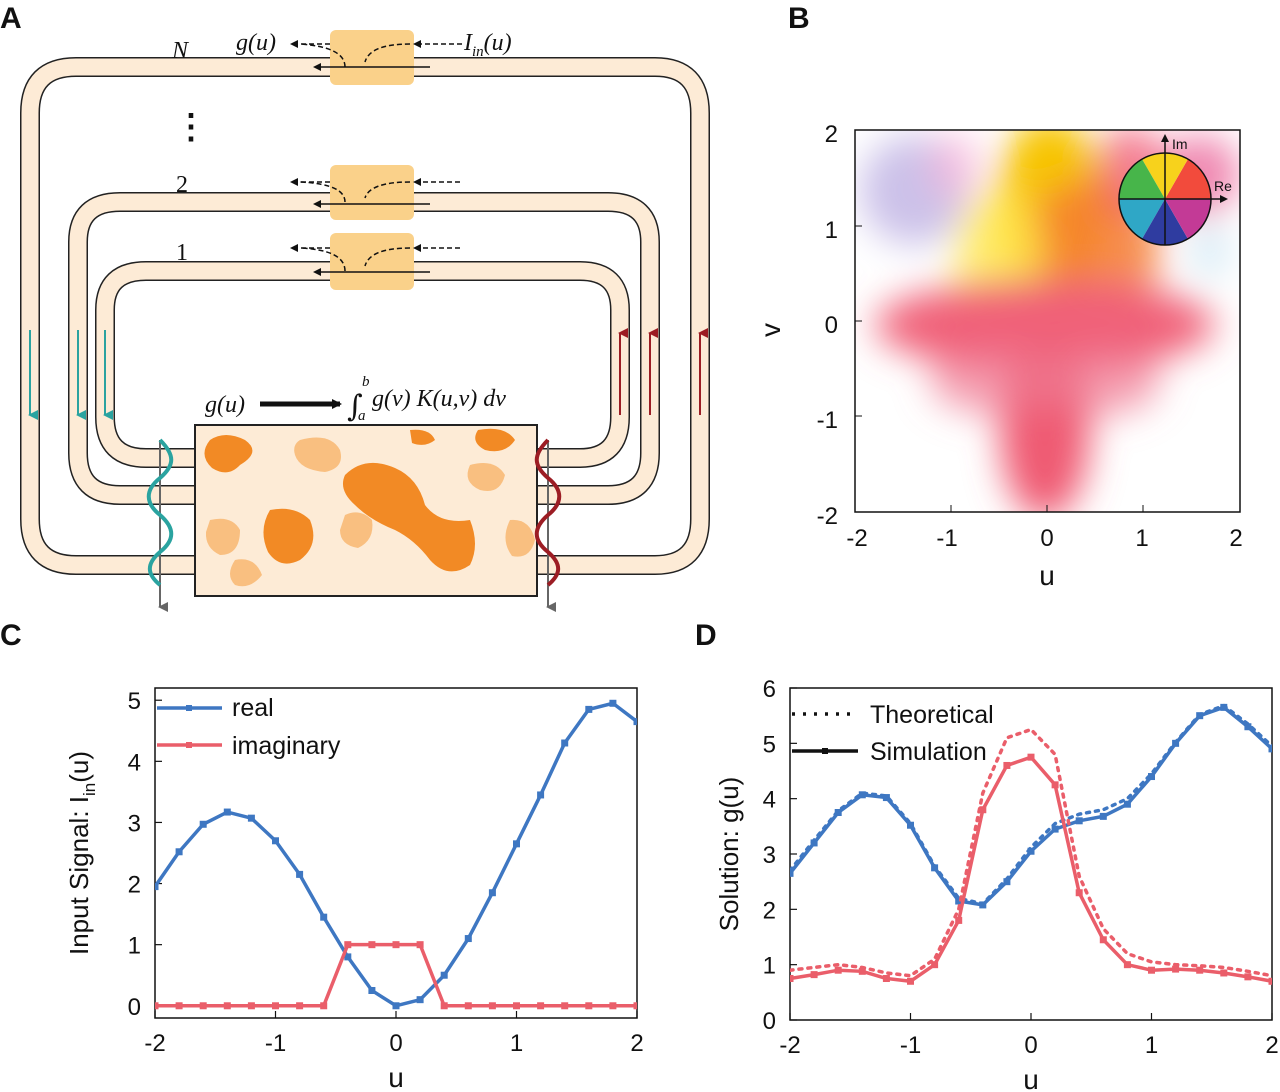 Image resolution: width=1280 pixels, height=1092 pixels. I want to click on input-wave, so click(160, 512).